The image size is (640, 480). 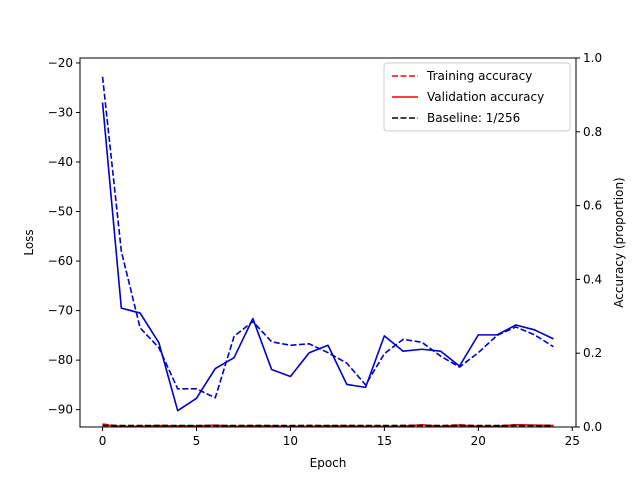 I want to click on legend-label: Validation accuracy, so click(x=485, y=97).